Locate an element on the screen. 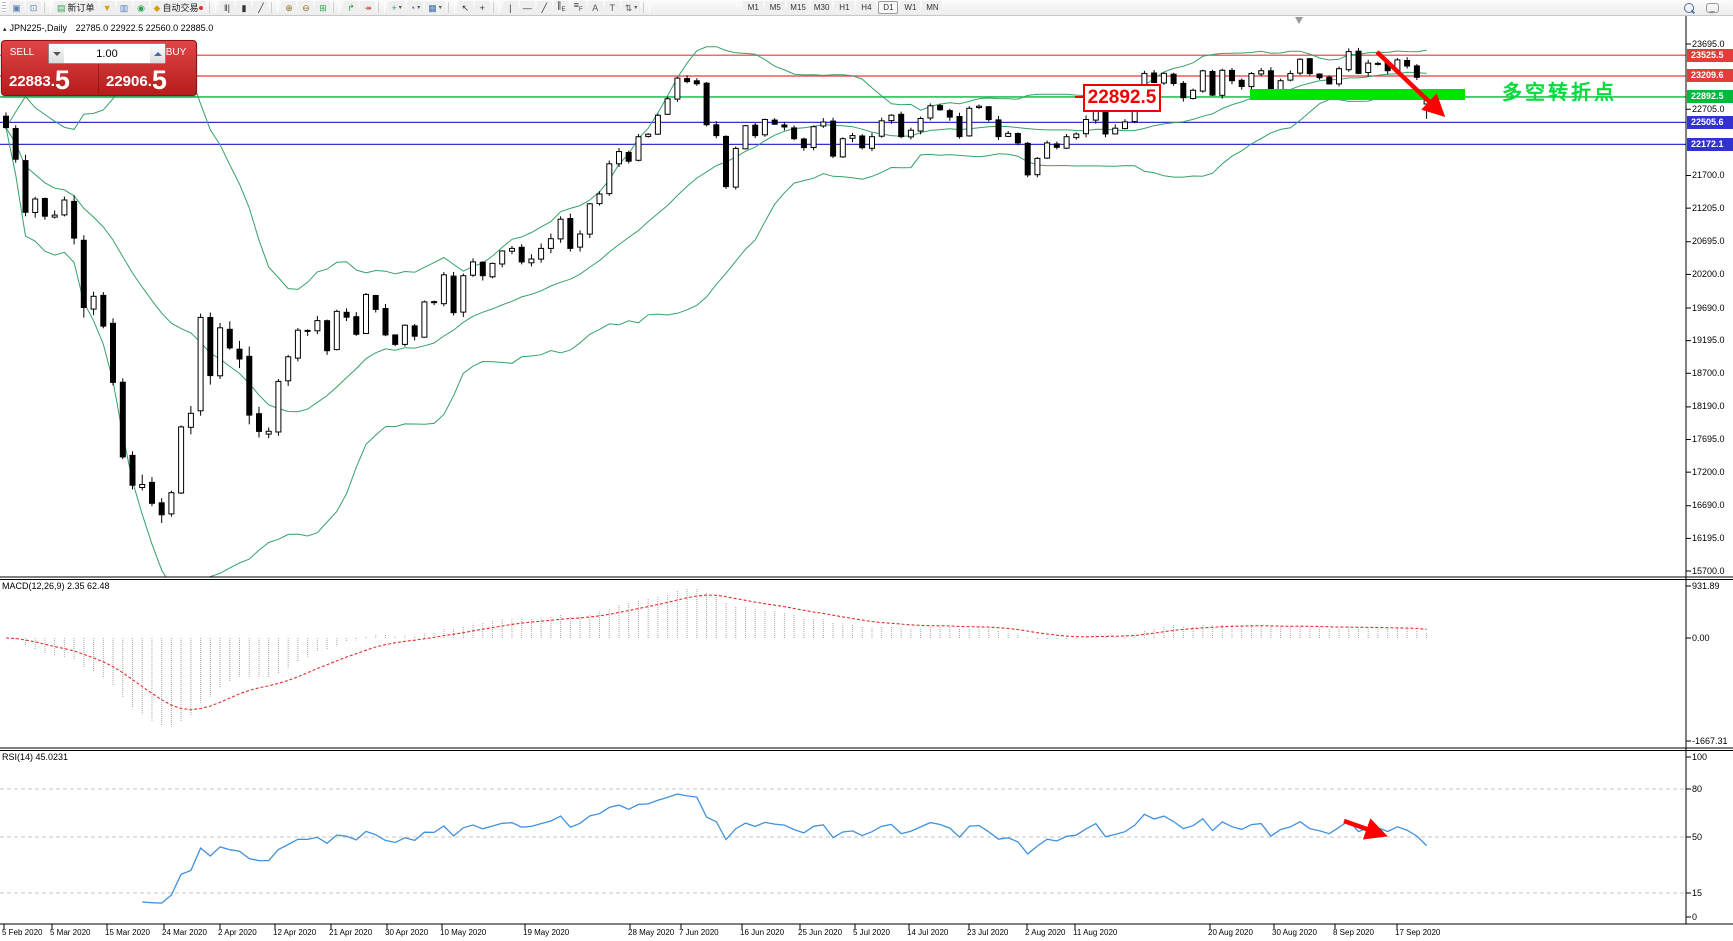 Image resolution: width=1733 pixels, height=941 pixels. rsi-axis-tick: 80 is located at coordinates (1697, 788).